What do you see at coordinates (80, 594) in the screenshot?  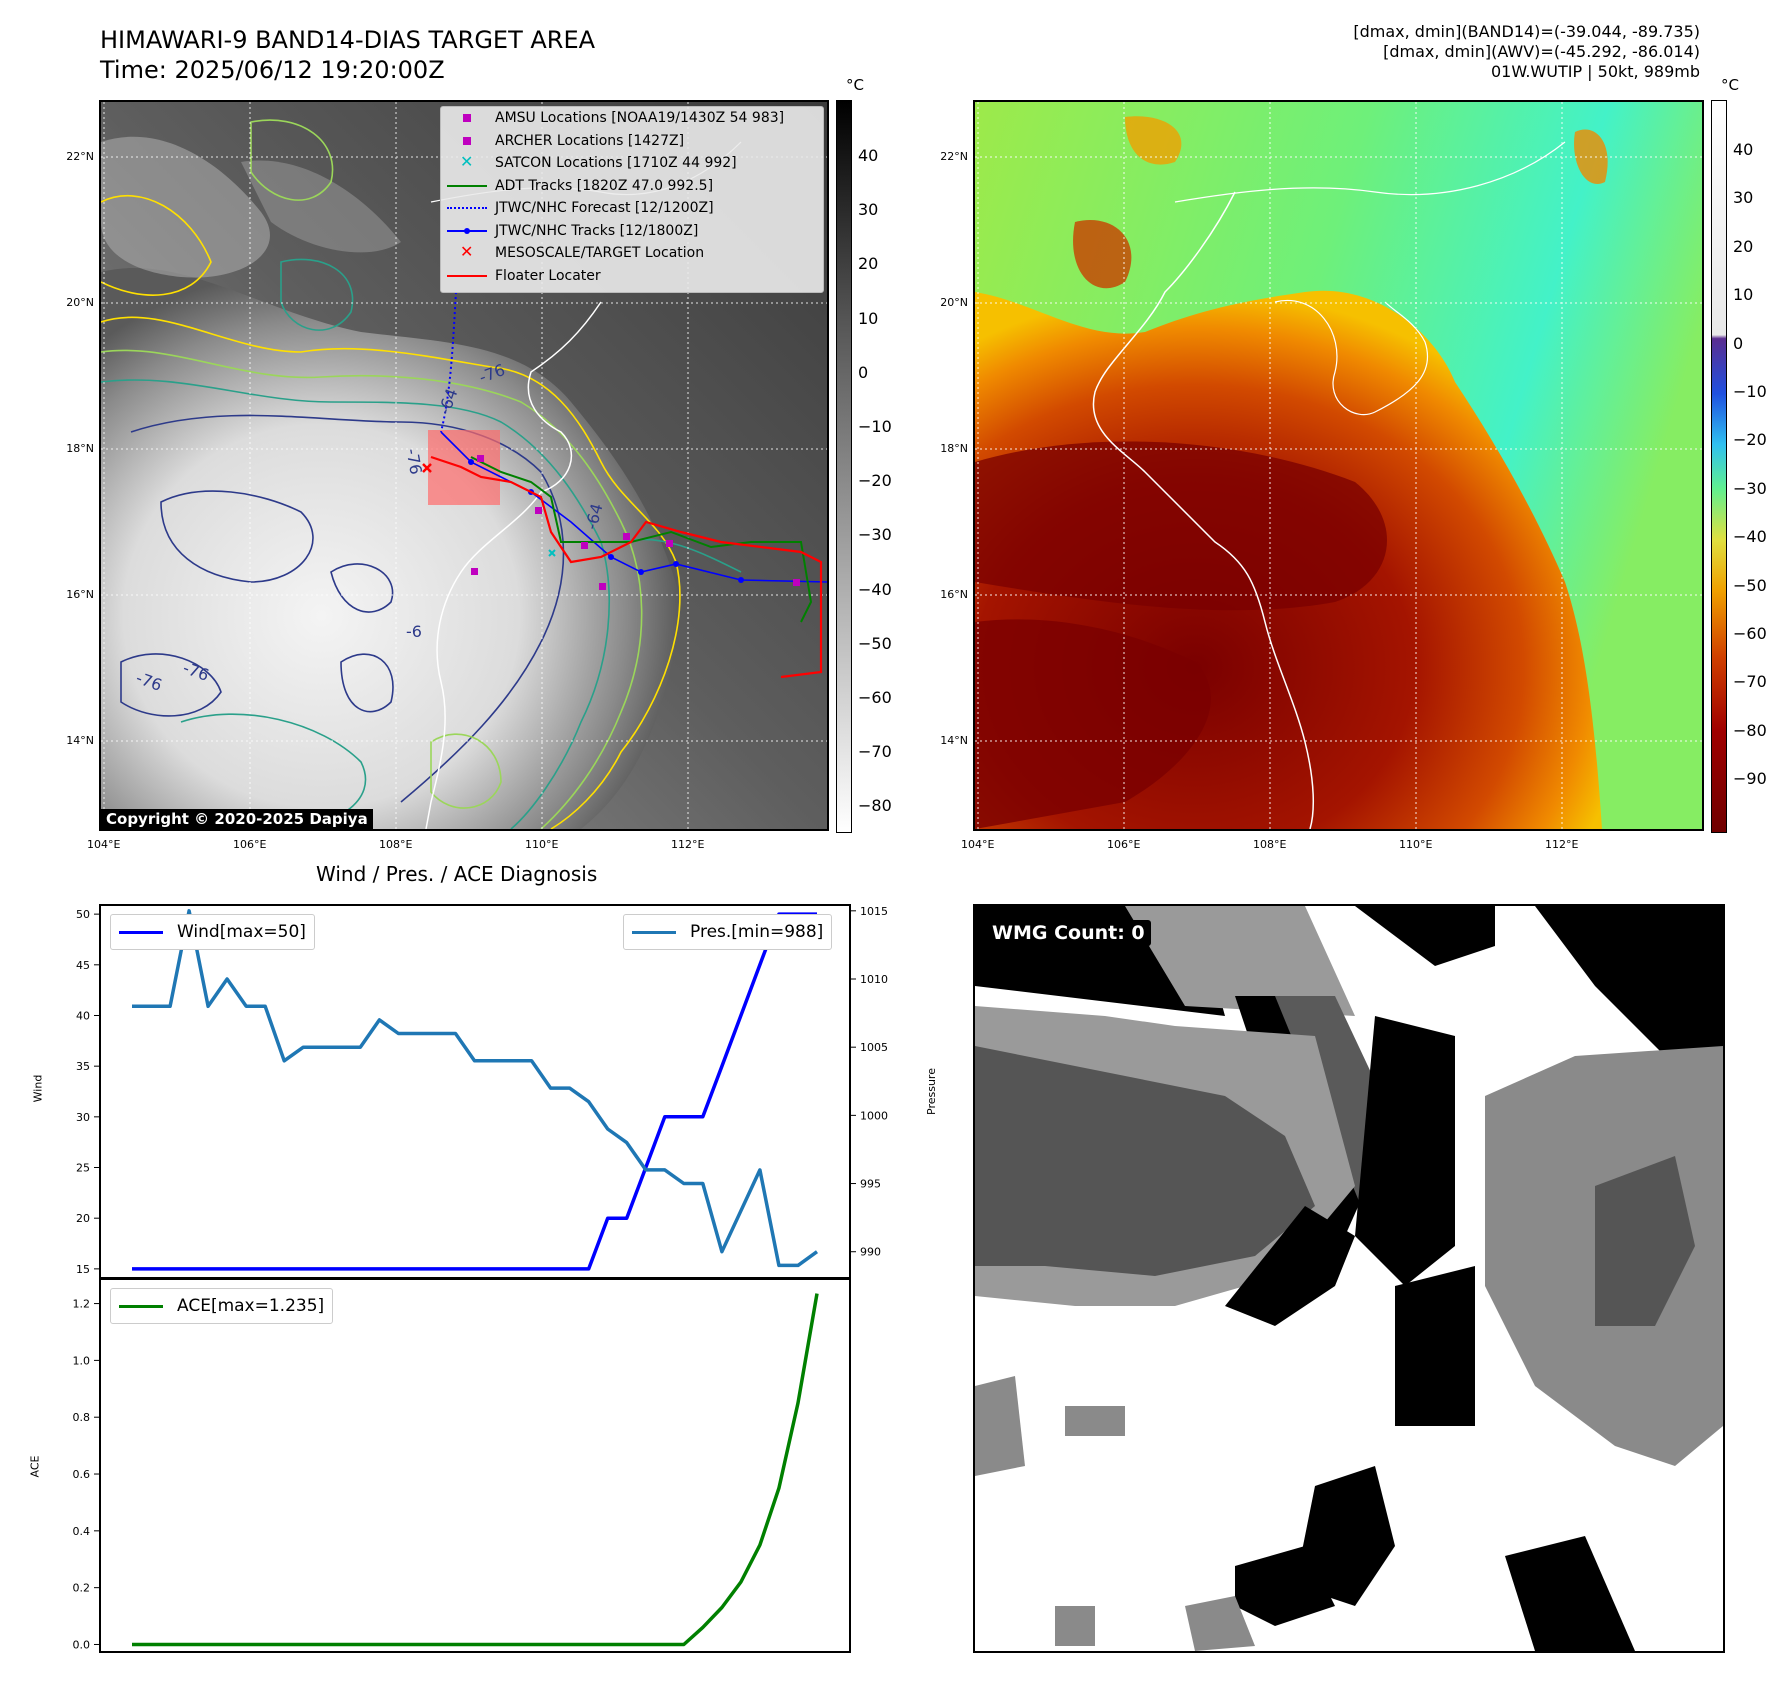 I see `map-axis-tick-label: 16°N` at bounding box center [80, 594].